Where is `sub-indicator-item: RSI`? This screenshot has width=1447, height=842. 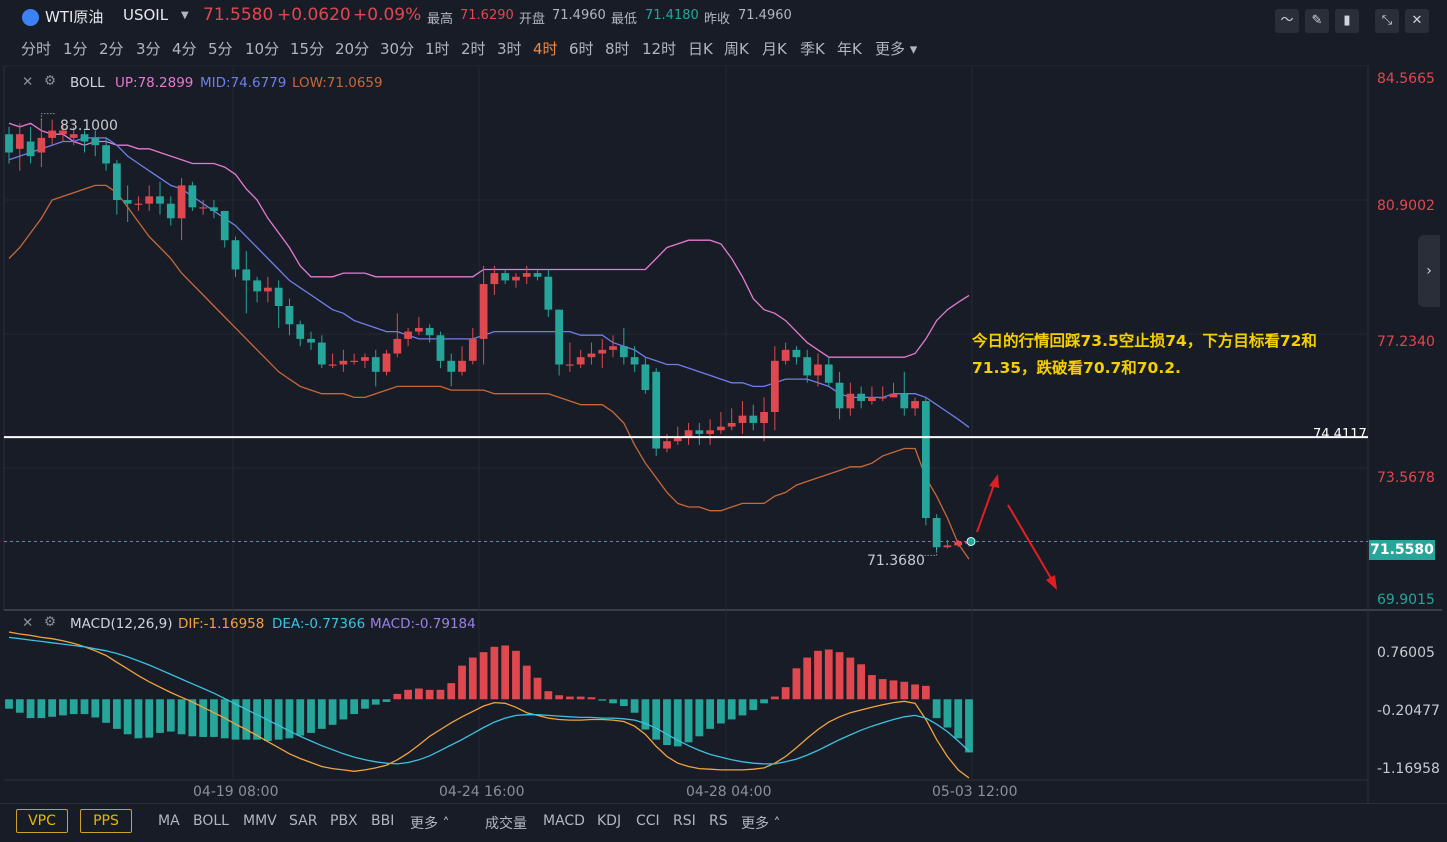 sub-indicator-item: RSI is located at coordinates (684, 821).